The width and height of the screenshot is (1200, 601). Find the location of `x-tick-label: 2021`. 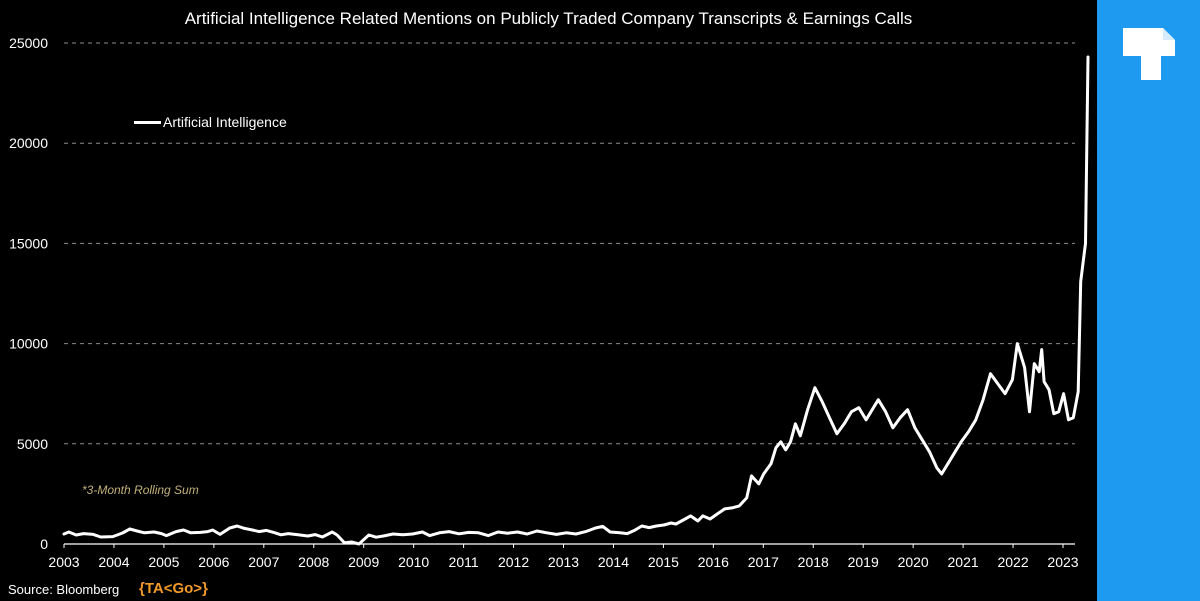

x-tick-label: 2021 is located at coordinates (963, 562).